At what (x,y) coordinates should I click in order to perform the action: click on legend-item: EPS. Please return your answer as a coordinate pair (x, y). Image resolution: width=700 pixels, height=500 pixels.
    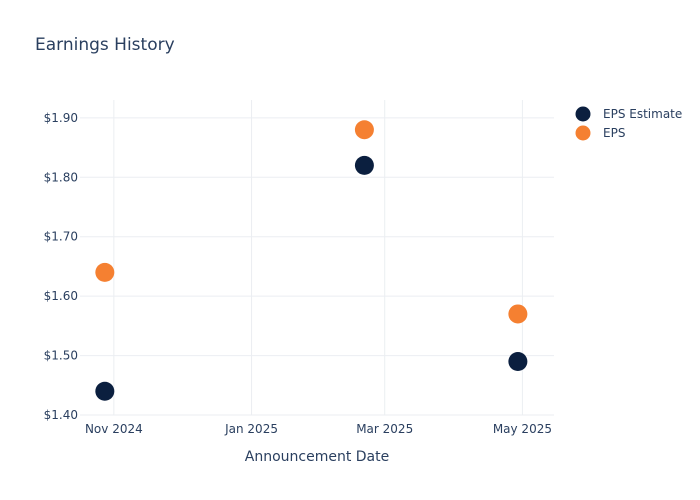
    Looking at the image, I should click on (600, 133).